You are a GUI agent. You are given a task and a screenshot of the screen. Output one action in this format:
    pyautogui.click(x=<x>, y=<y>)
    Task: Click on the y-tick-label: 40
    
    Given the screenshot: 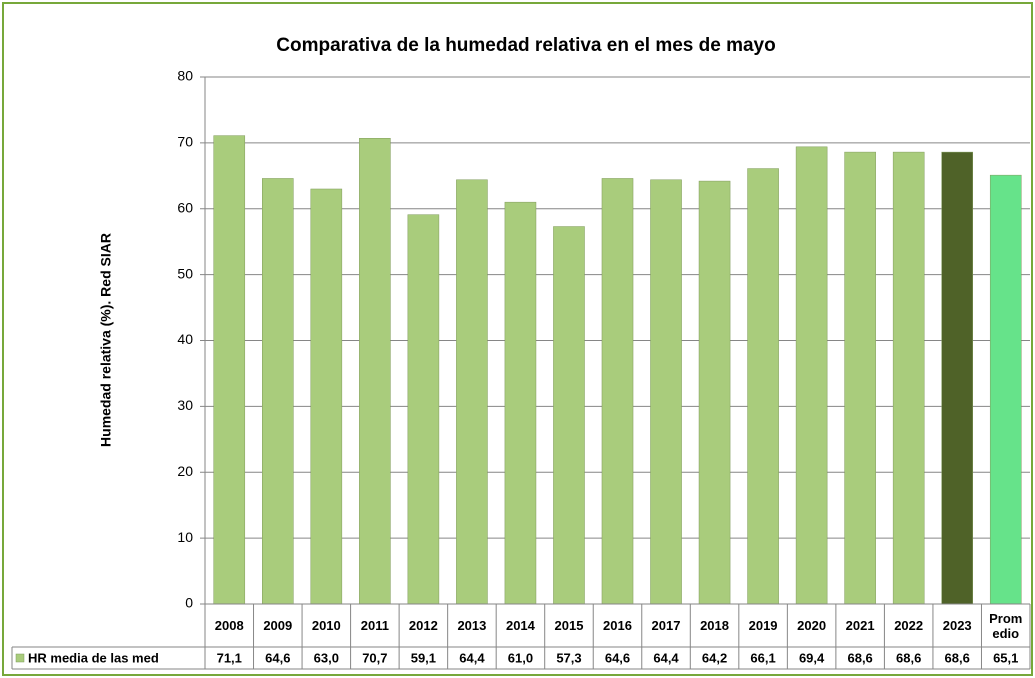 What is the action you would take?
    pyautogui.click(x=185, y=339)
    